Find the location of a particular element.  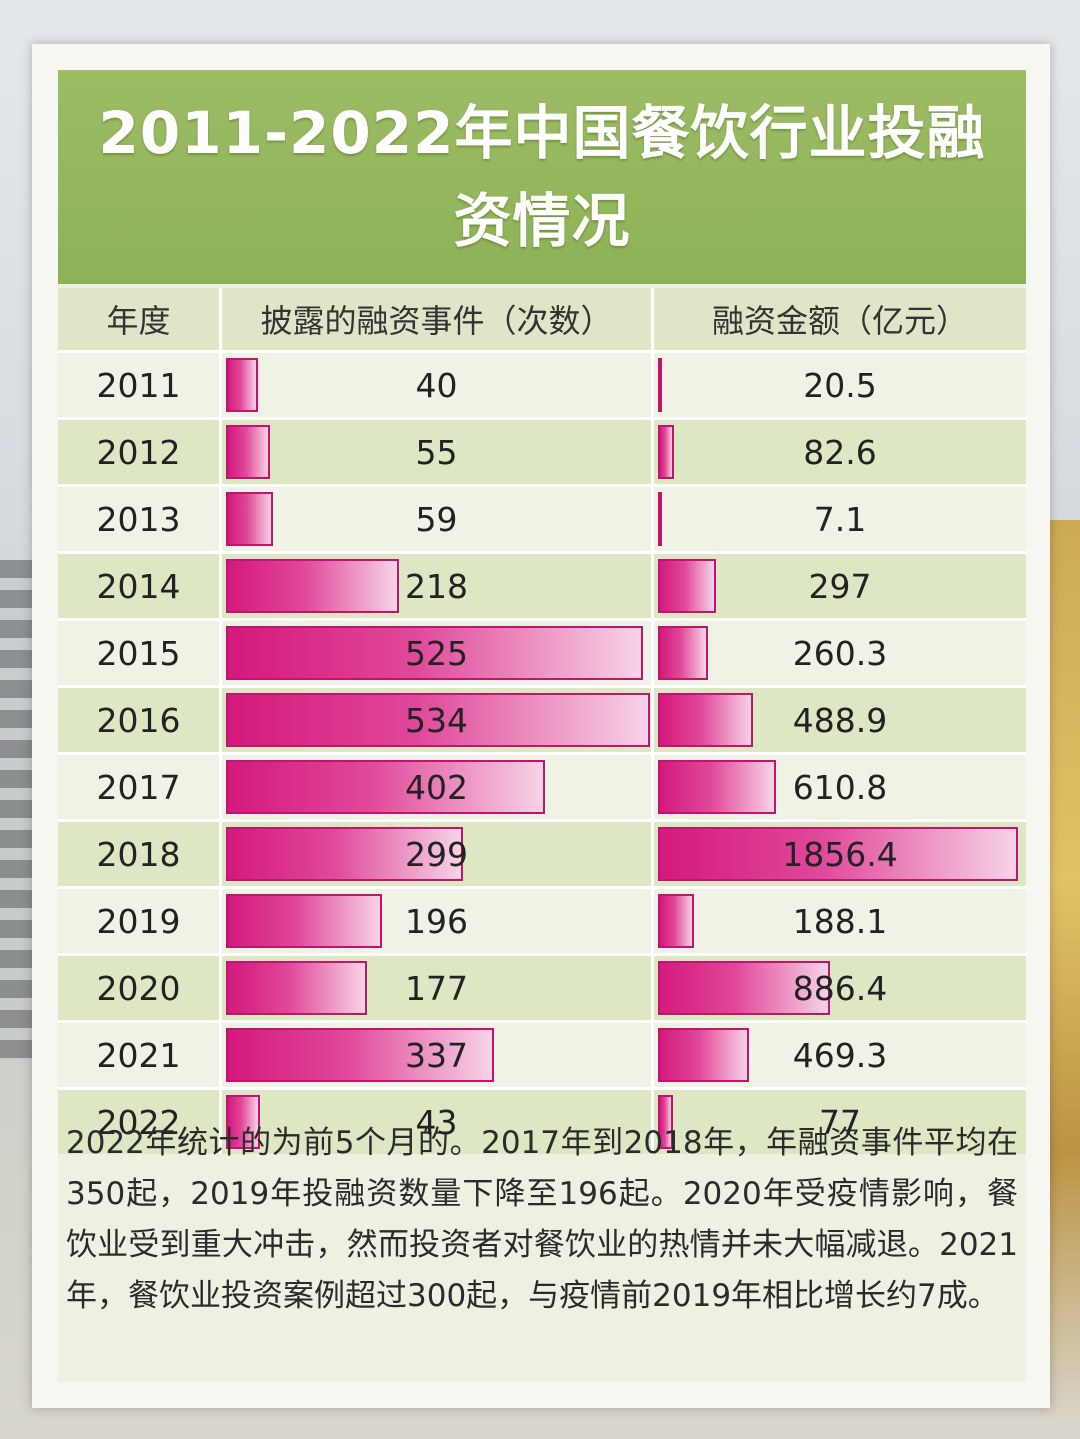

events-value: 337 is located at coordinates (436, 1055).